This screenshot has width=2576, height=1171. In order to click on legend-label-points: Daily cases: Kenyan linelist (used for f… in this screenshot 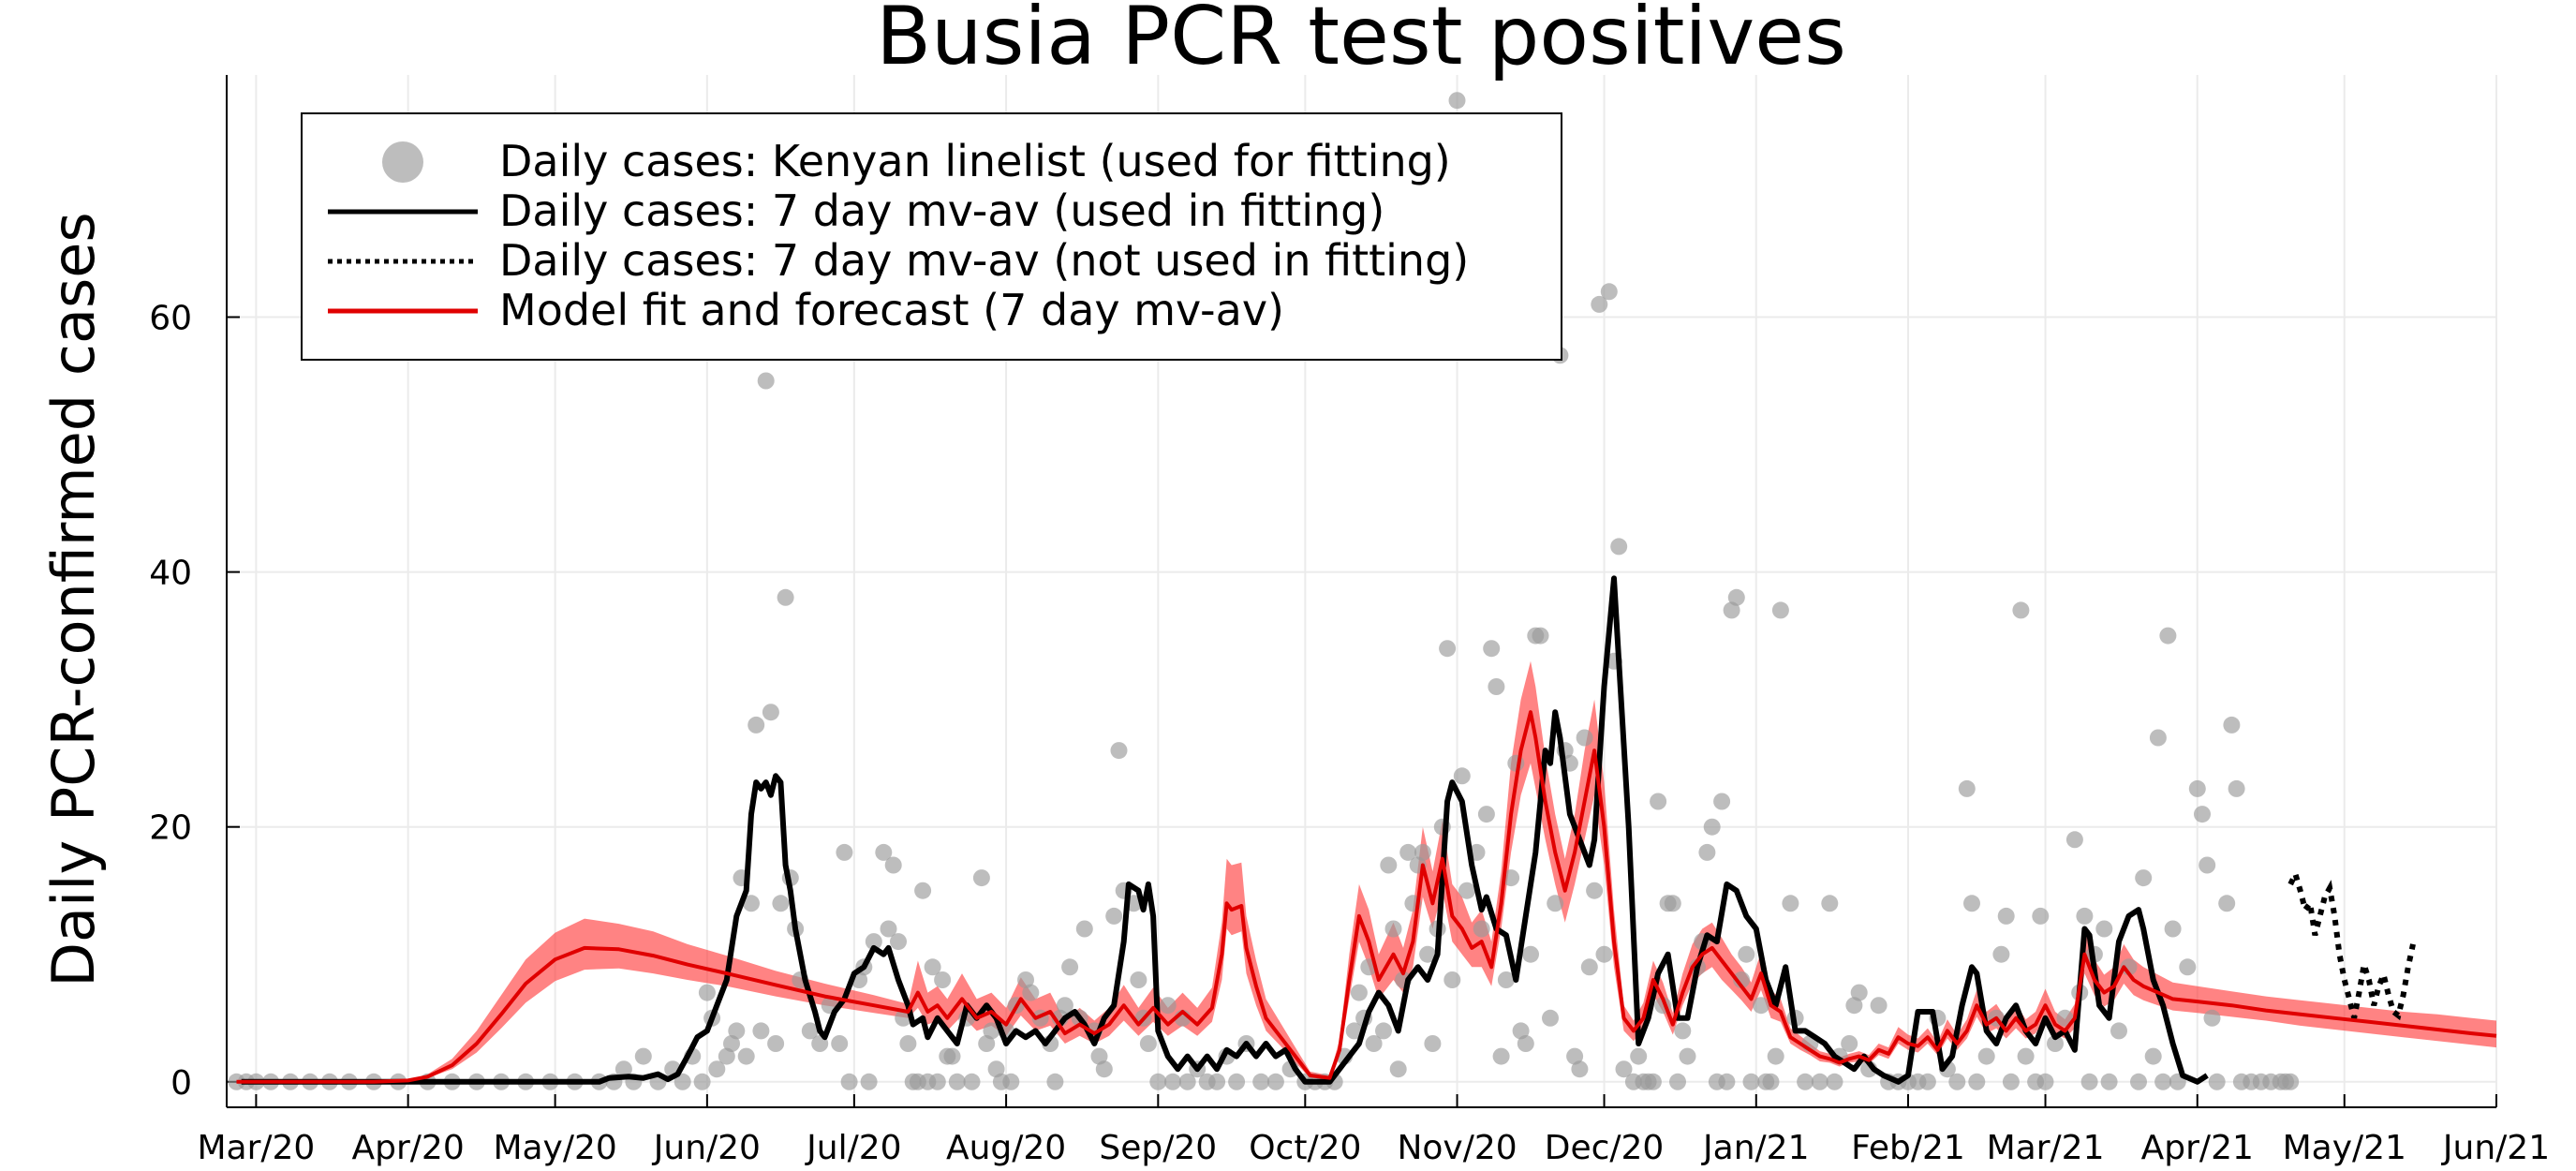, I will do `click(975, 161)`.